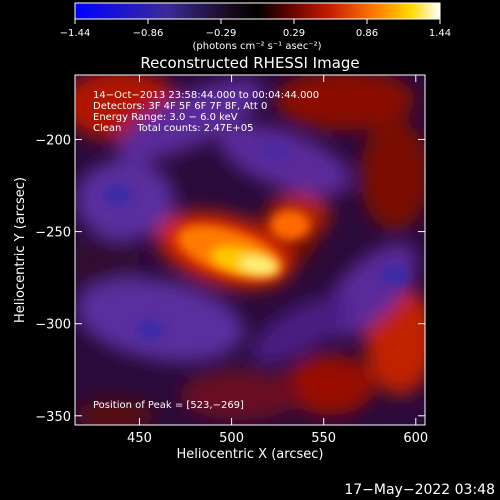  I want to click on y-axis-label: Heliocentric Y (arcsec), so click(20, 250).